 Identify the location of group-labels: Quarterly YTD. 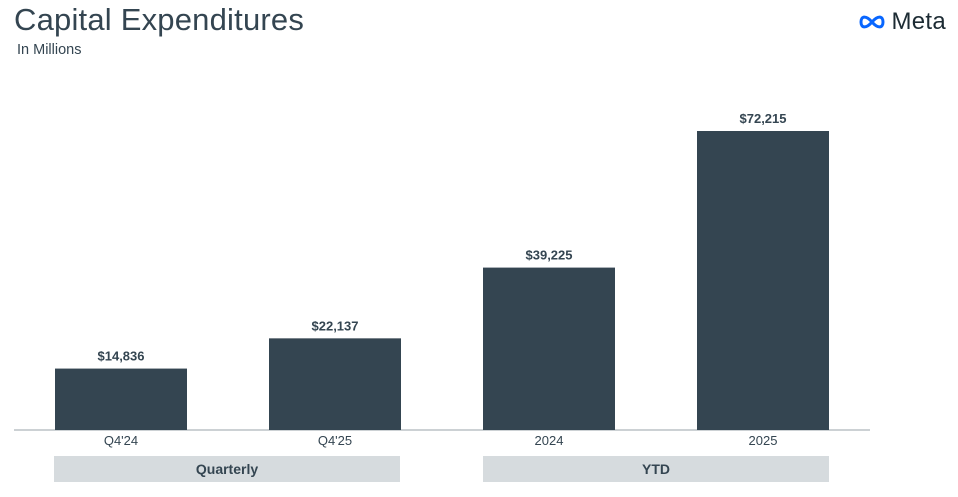
(441, 469).